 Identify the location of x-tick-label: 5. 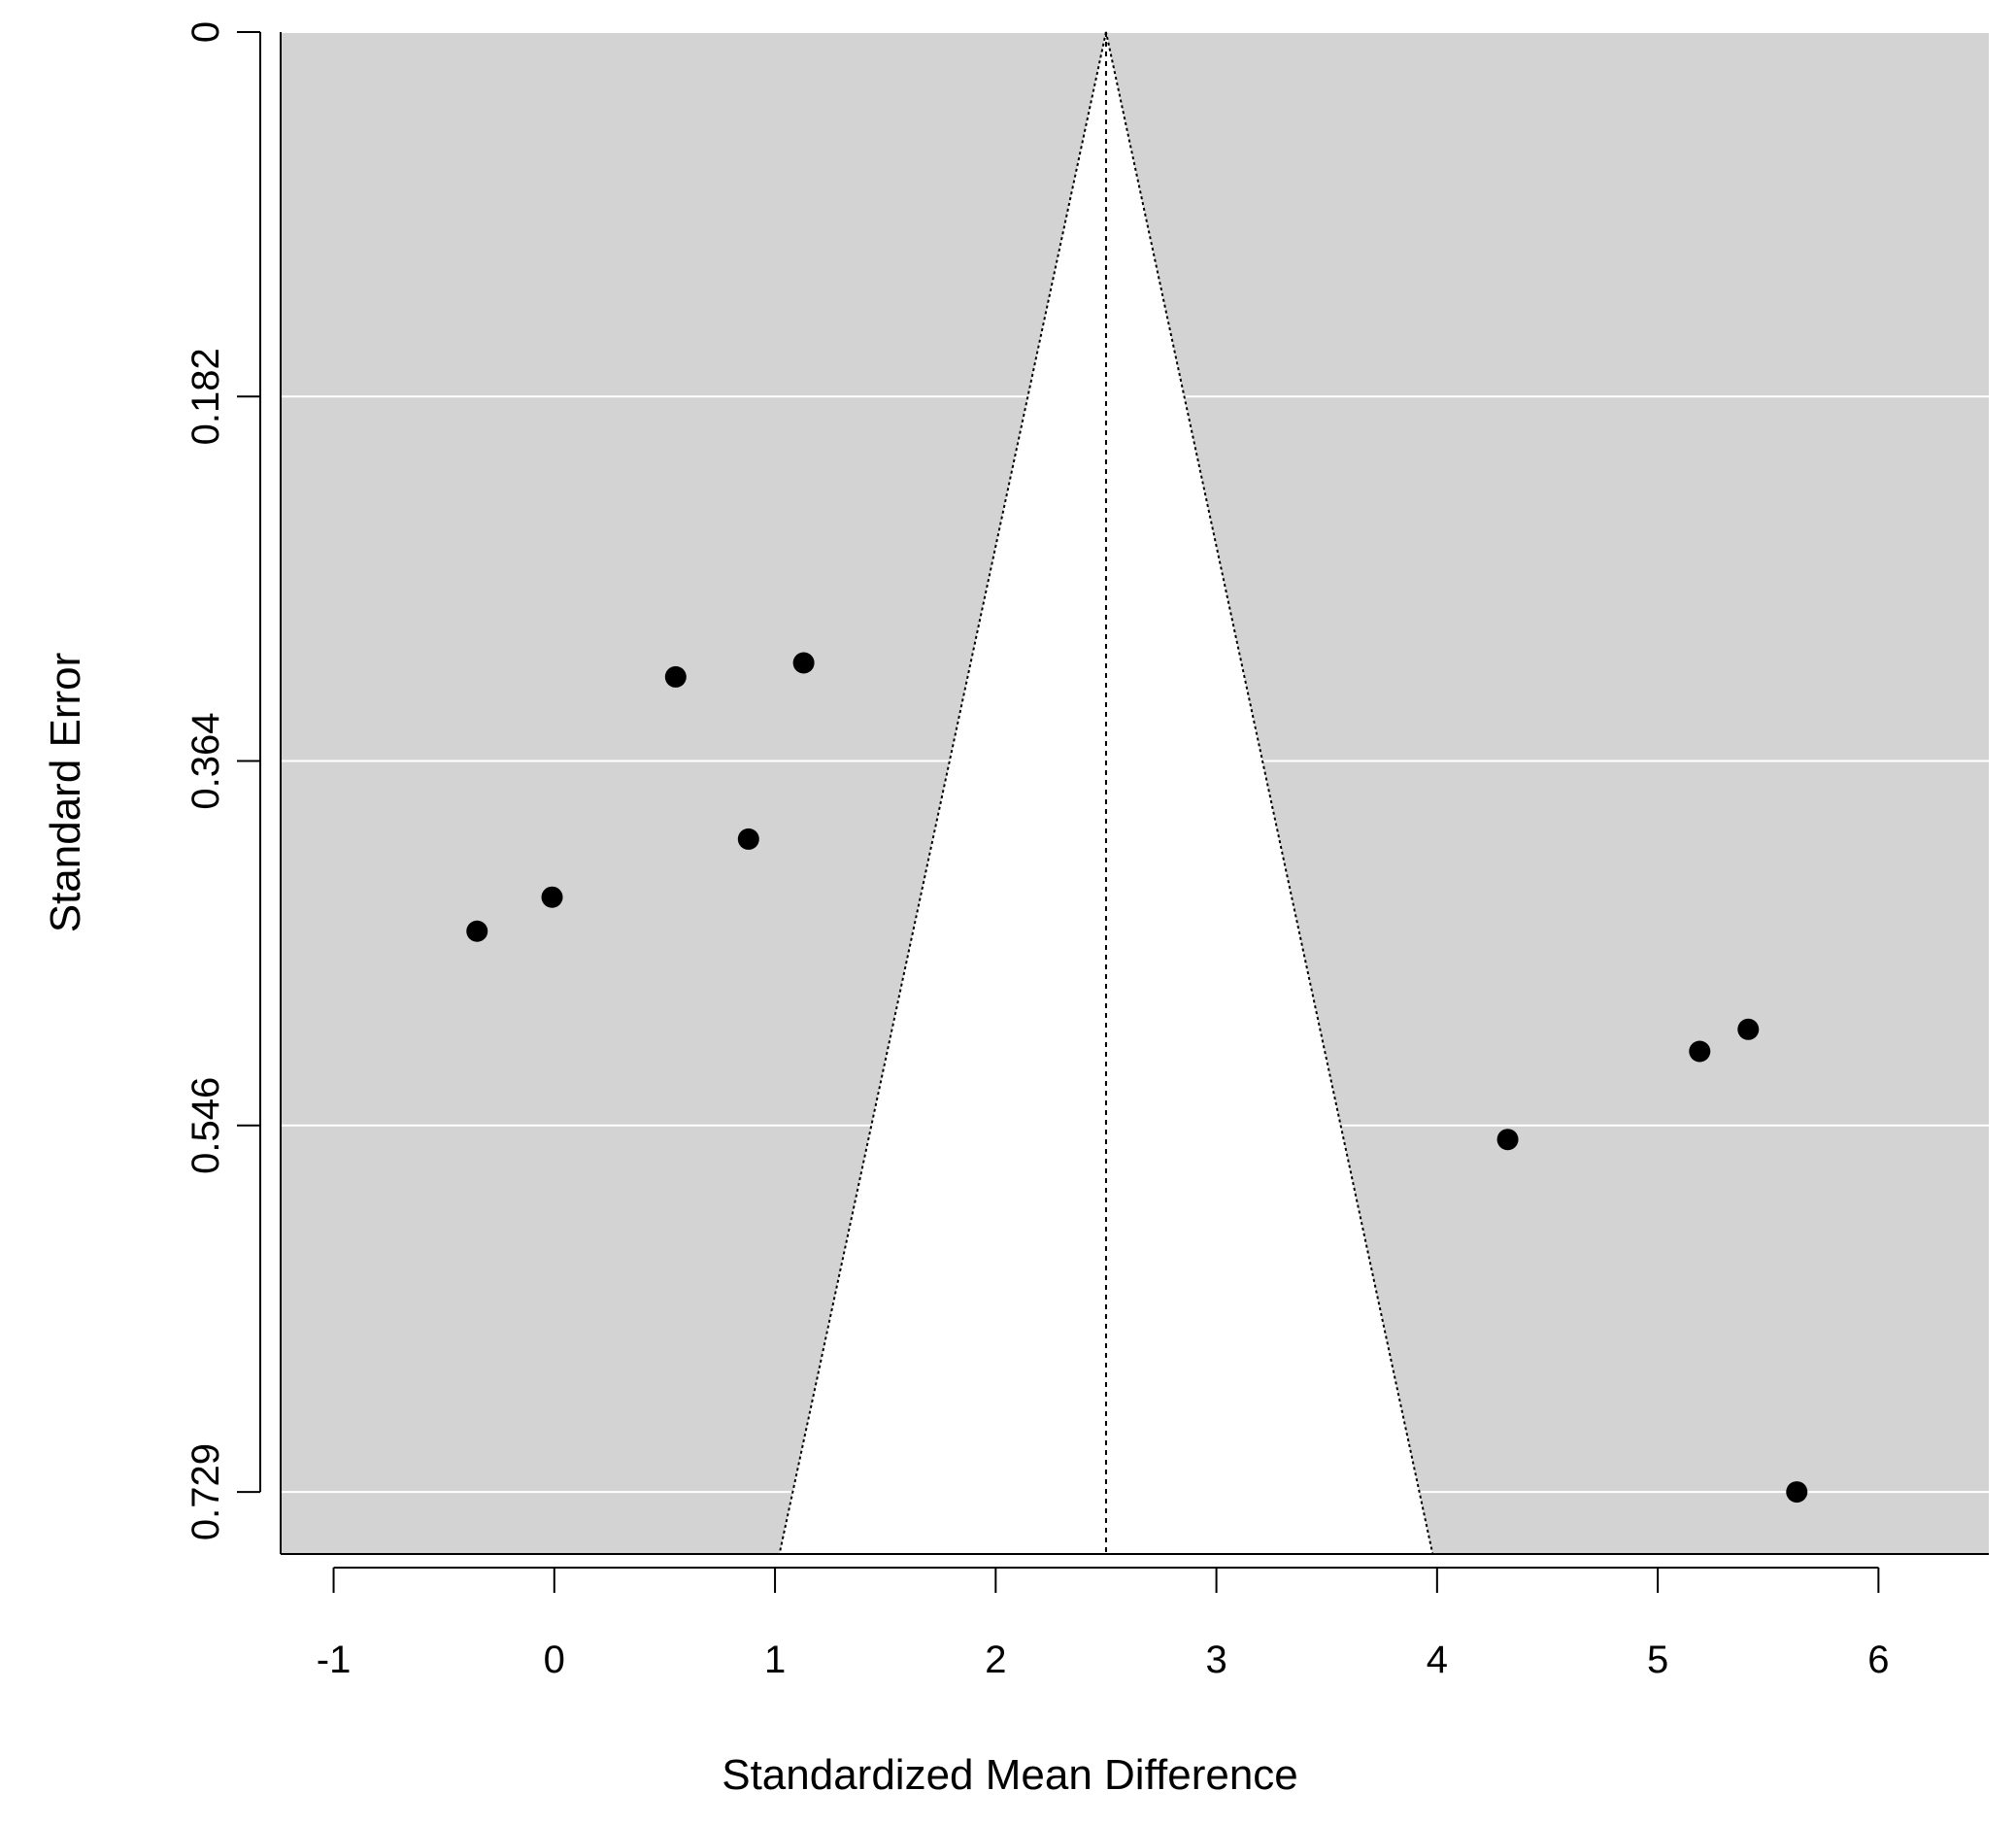
(1657, 1660).